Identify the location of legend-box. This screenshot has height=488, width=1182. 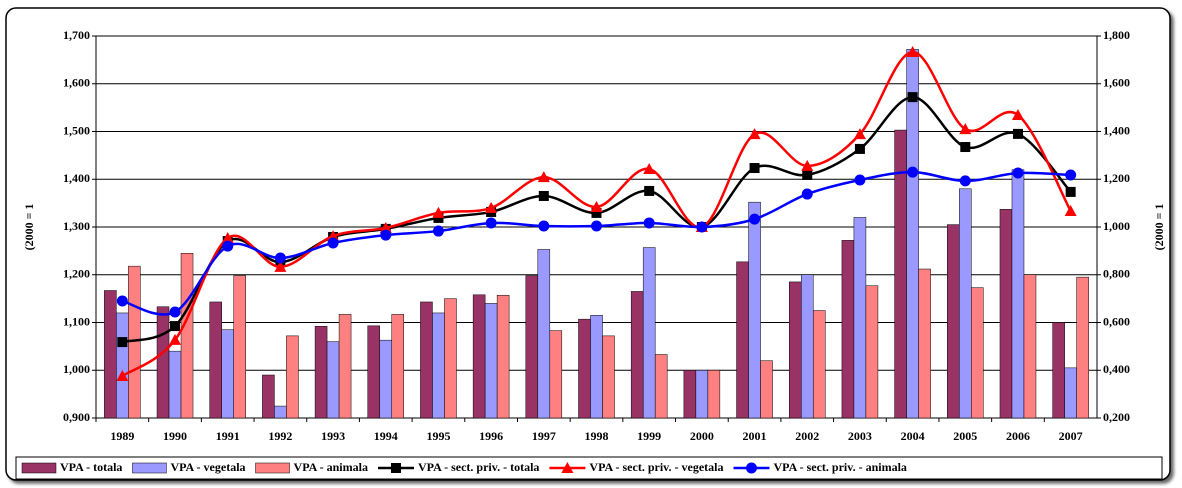
(589, 468).